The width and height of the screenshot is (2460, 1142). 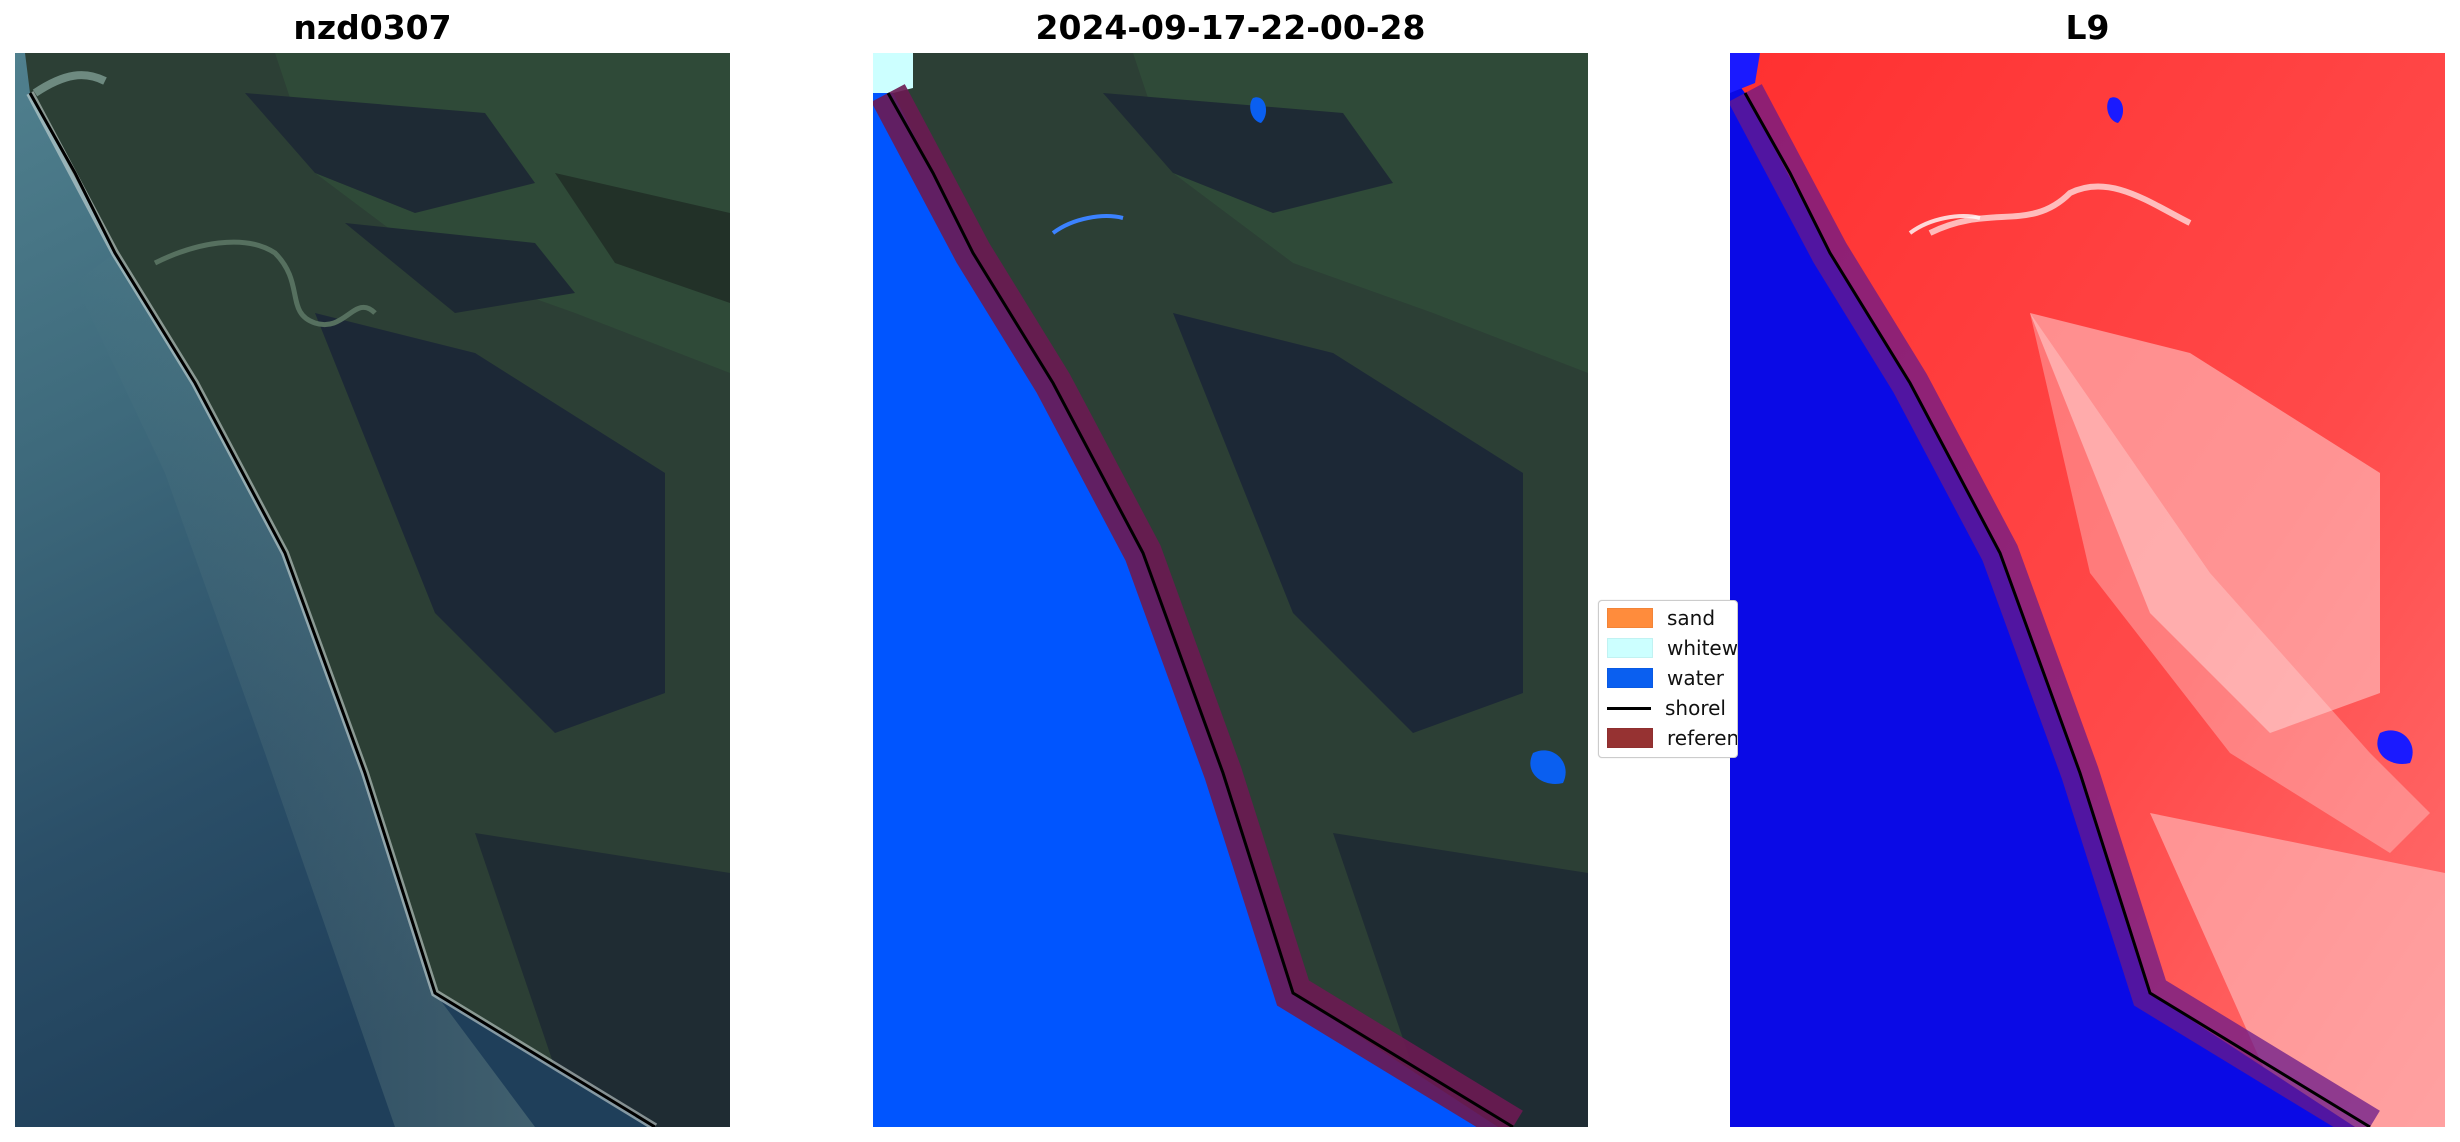 I want to click on legend-item-whitewater: whitew, so click(x=1672, y=648).